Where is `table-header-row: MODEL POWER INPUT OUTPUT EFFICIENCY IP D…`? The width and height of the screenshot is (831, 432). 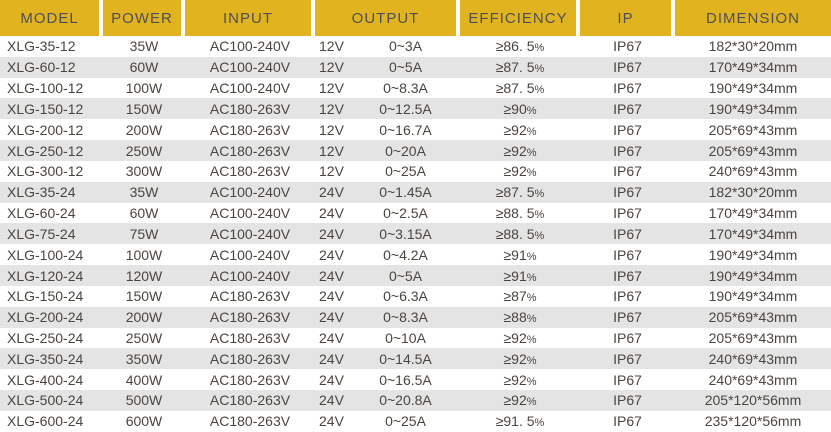 table-header-row: MODEL POWER INPUT OUTPUT EFFICIENCY IP D… is located at coordinates (415, 18).